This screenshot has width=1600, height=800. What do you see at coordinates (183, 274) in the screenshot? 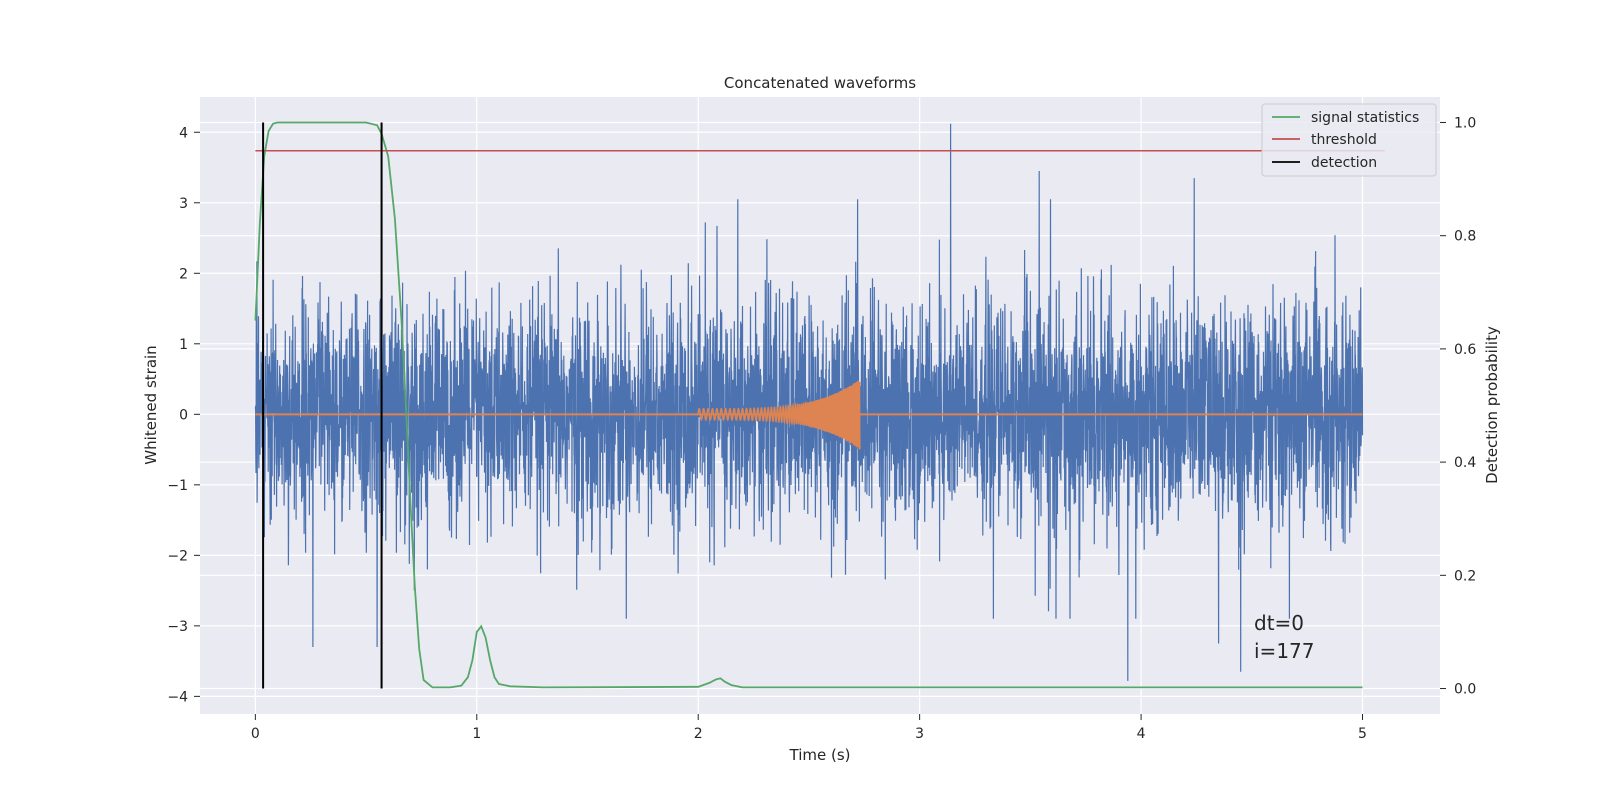
I see `y-tick-label: 2` at bounding box center [183, 274].